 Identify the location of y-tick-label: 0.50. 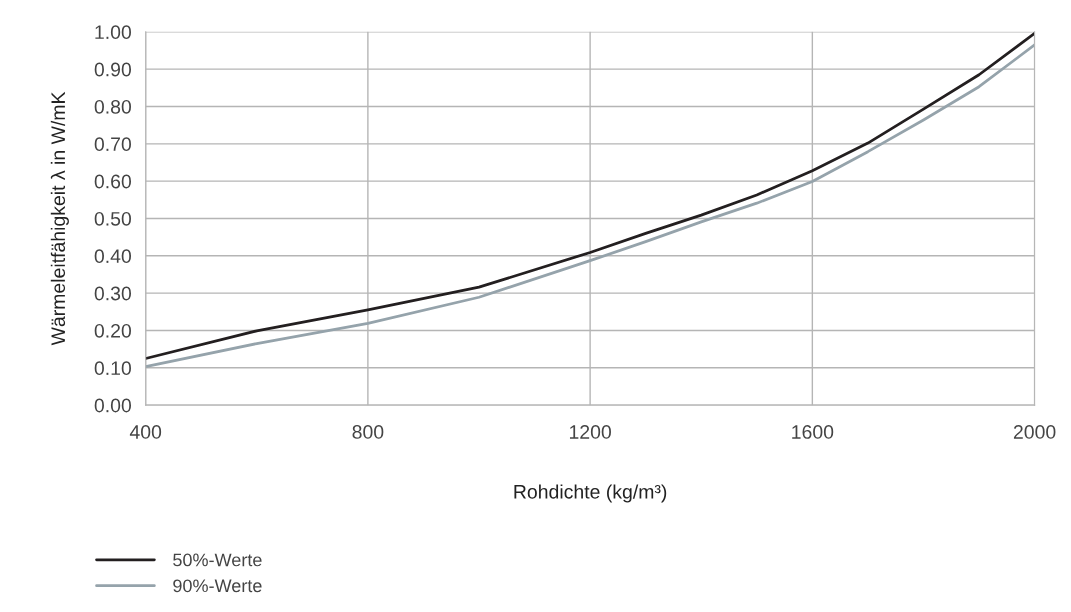
(113, 218).